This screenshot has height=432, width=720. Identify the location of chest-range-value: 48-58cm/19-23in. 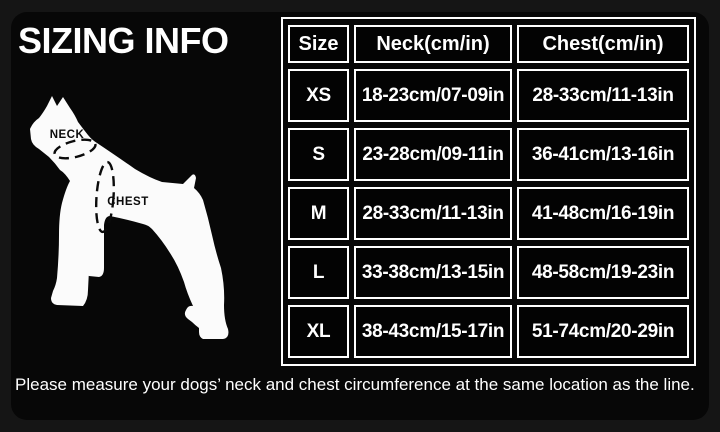
(603, 272).